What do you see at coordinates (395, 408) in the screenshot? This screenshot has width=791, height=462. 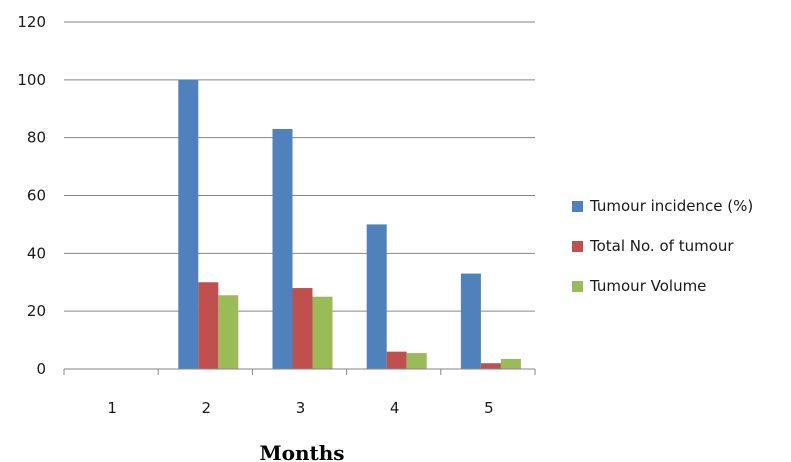 I see `x-tick-label: 4` at bounding box center [395, 408].